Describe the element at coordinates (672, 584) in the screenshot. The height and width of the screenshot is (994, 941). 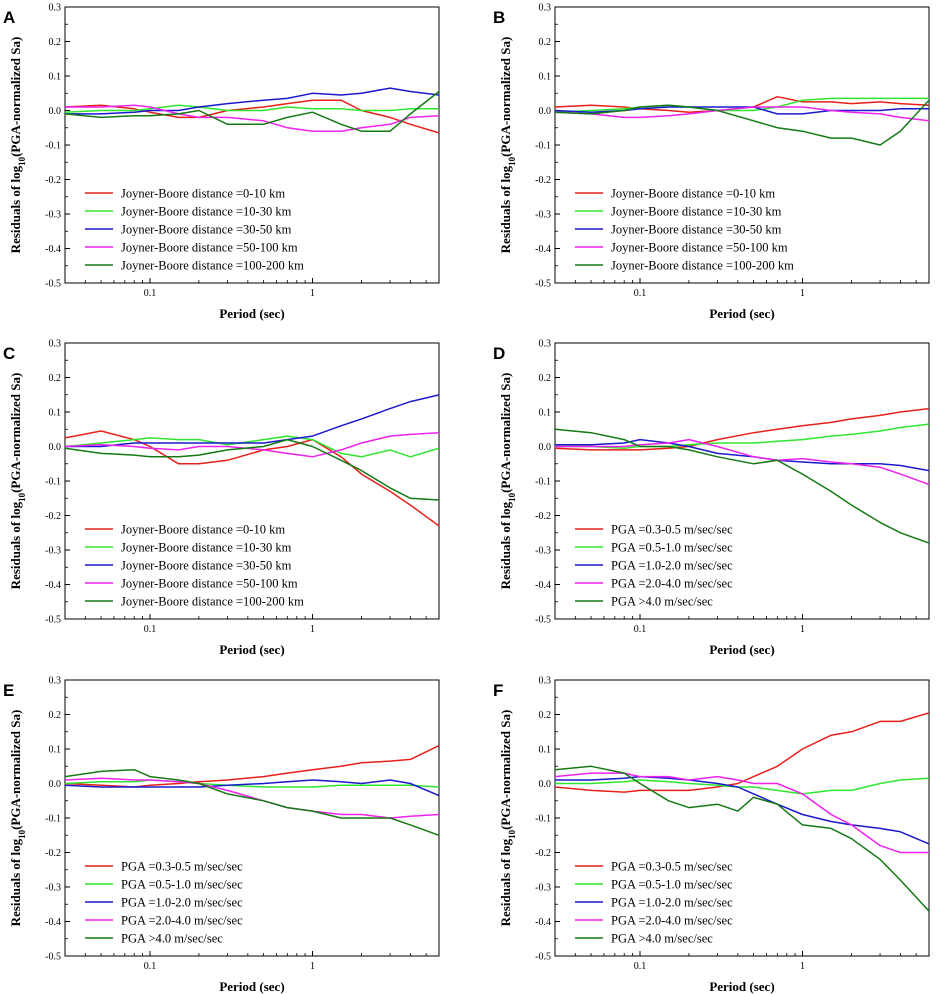
I see `legend-label: PGA =2.0-4.0 m/sec/sec` at that location.